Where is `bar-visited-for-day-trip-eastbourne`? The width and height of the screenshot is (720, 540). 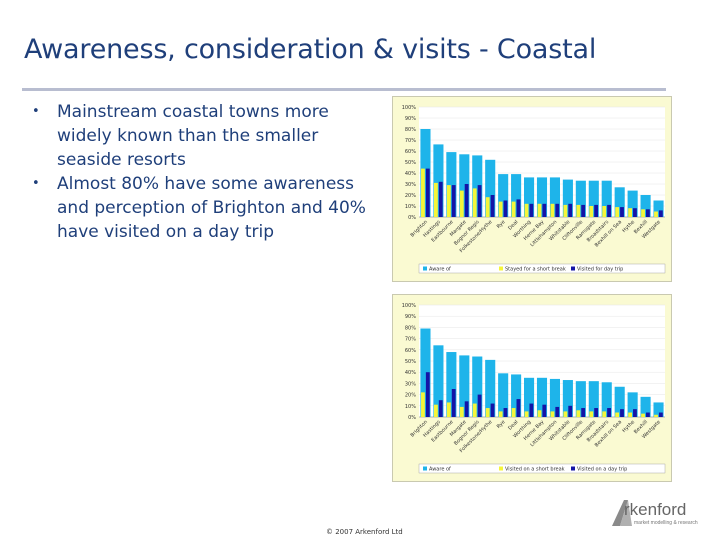
bar-visited-for-day-trip-eastbourne is located at coordinates (453, 201).